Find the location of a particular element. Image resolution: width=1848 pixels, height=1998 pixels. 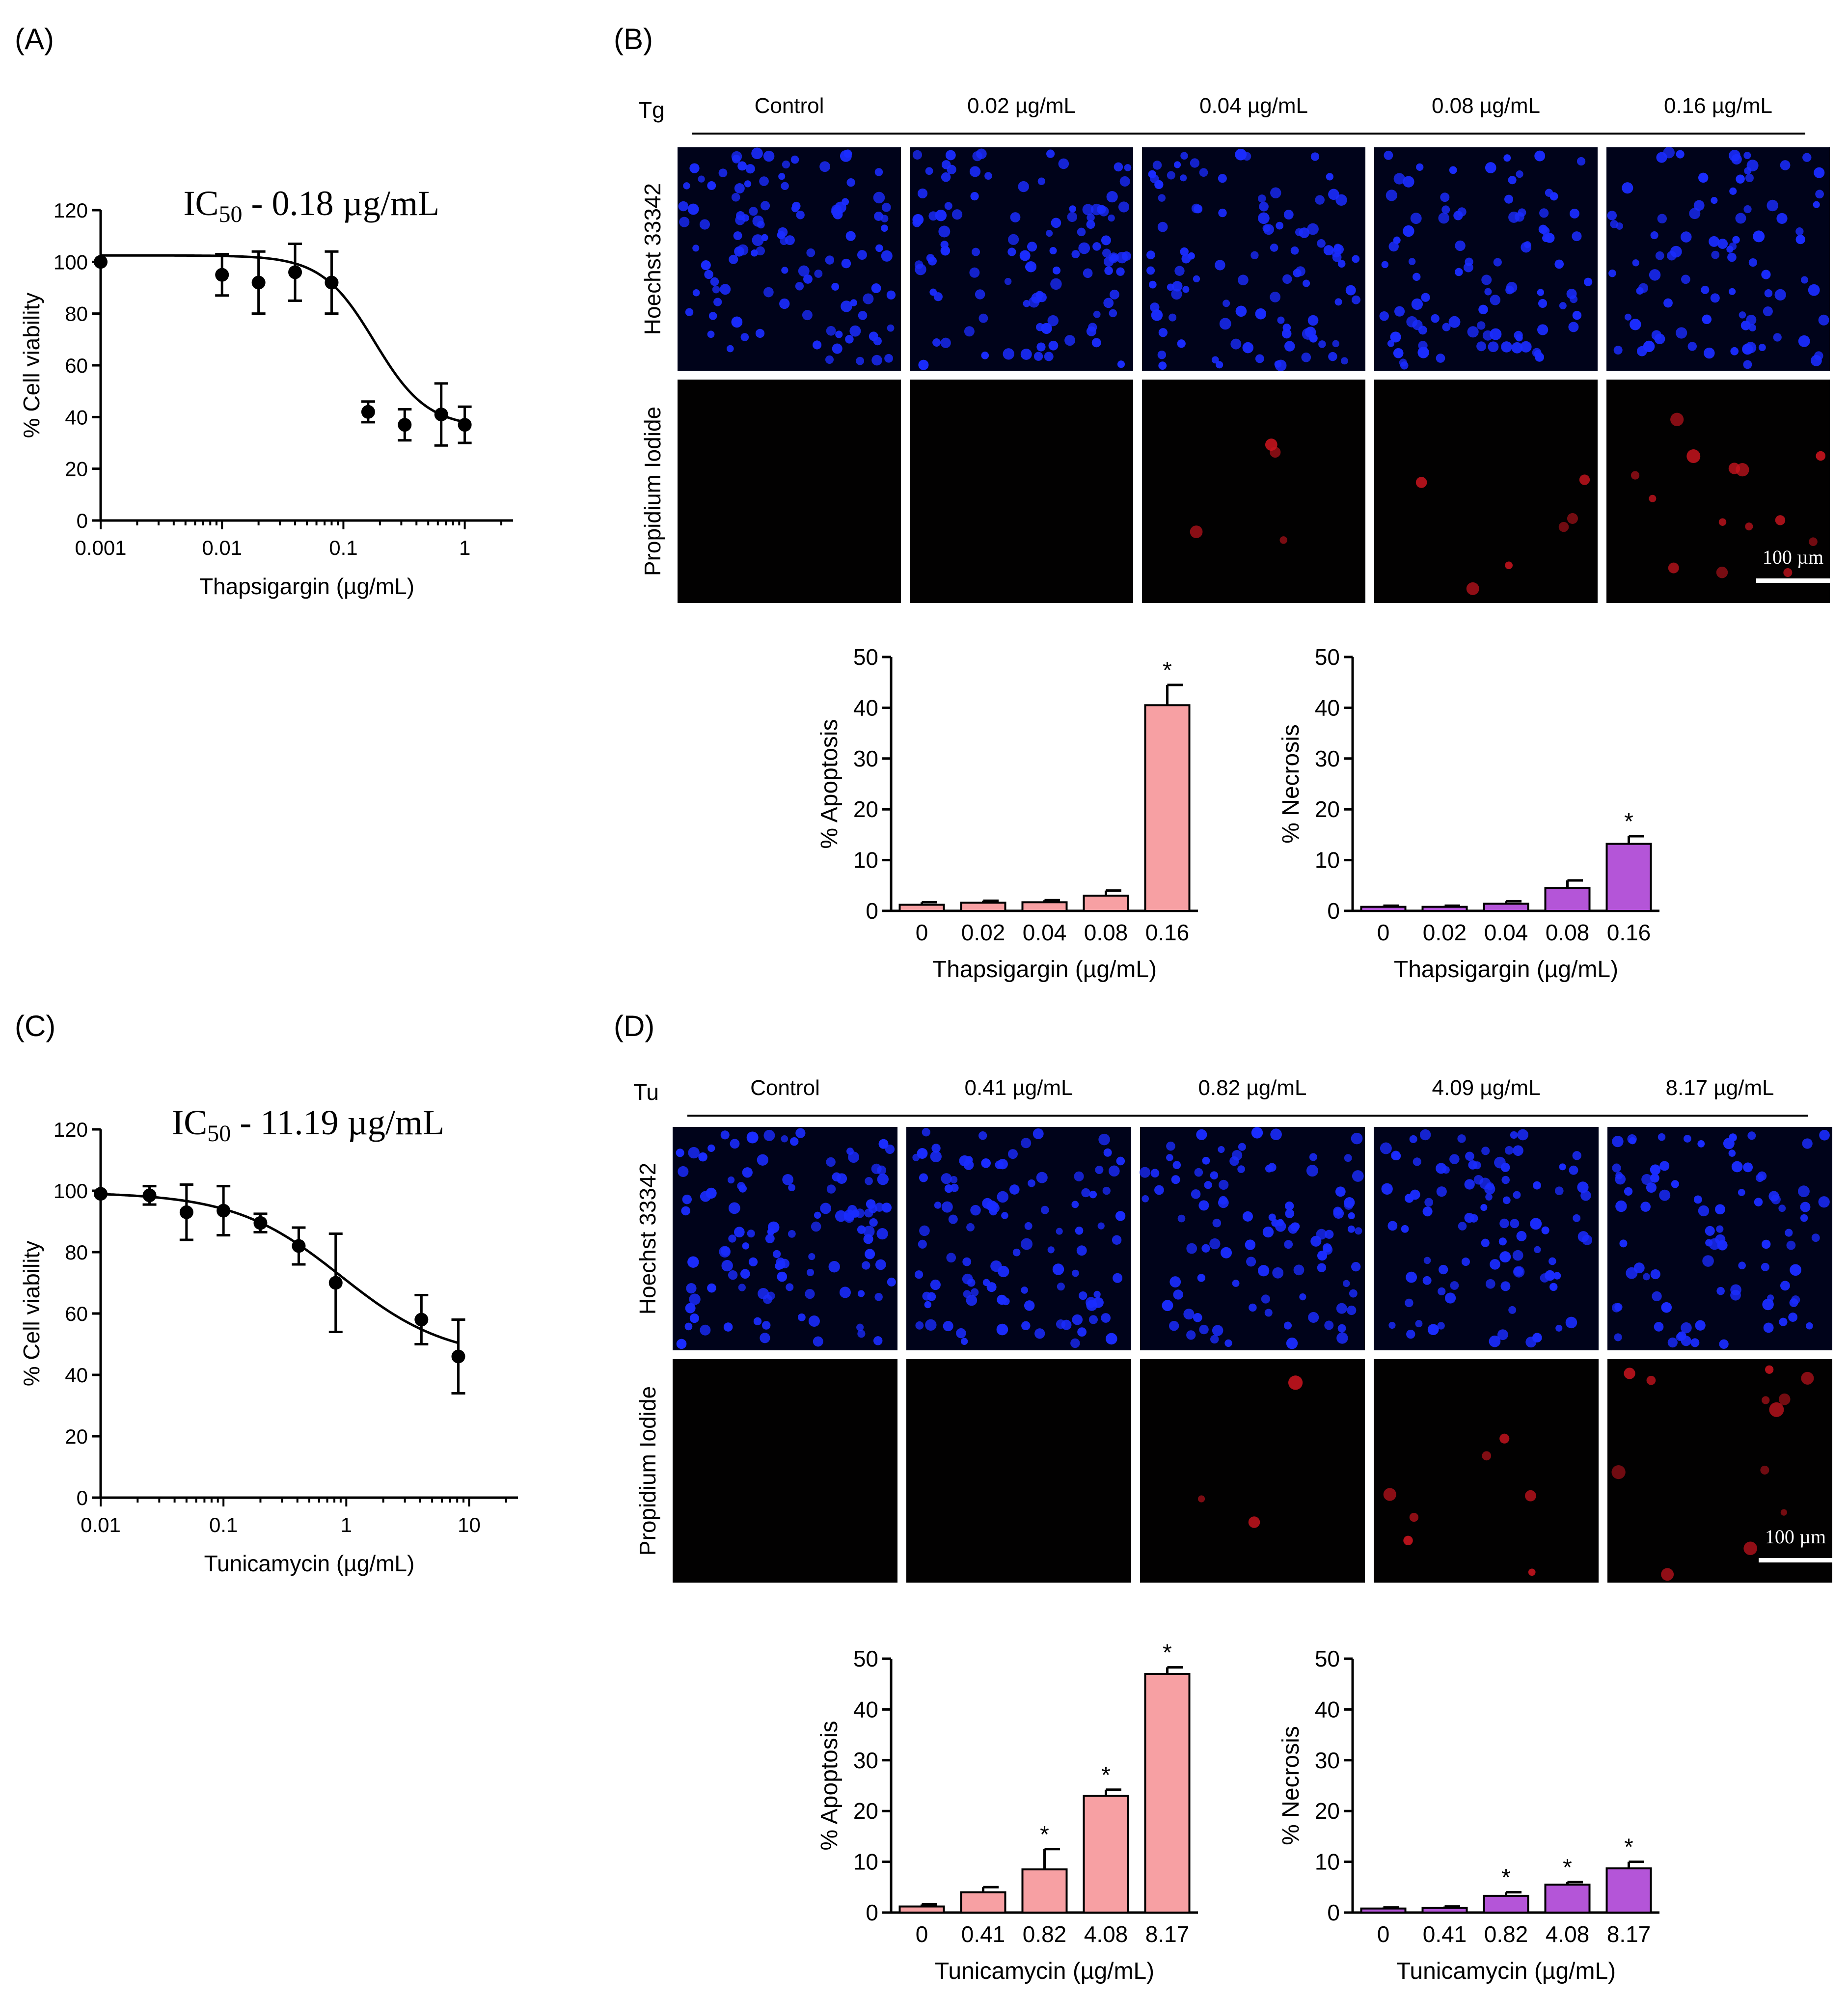

y-tick-label: 0 is located at coordinates (82, 1497).